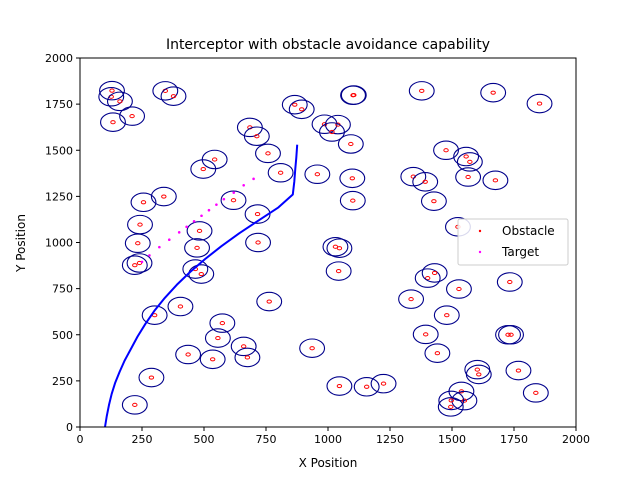  What do you see at coordinates (328, 463) in the screenshot?
I see `x-axis-label: X Position` at bounding box center [328, 463].